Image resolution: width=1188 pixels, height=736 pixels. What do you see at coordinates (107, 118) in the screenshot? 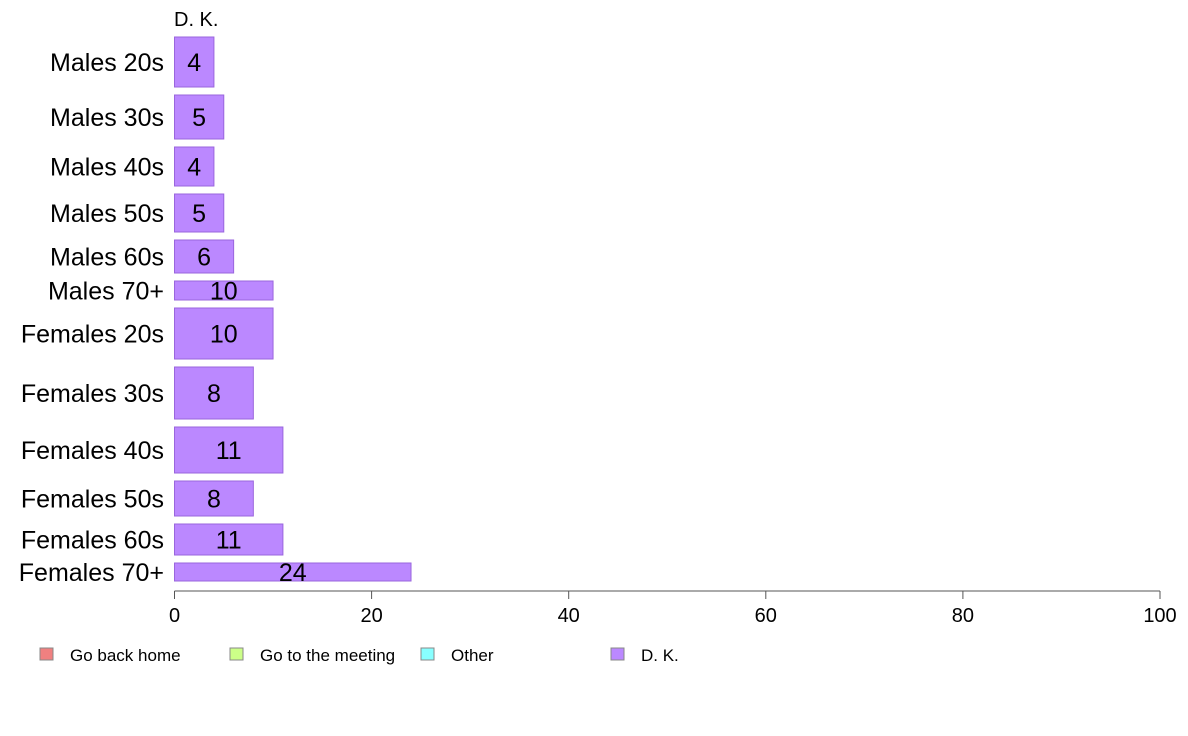
I see `category-label: Males 30s` at bounding box center [107, 118].